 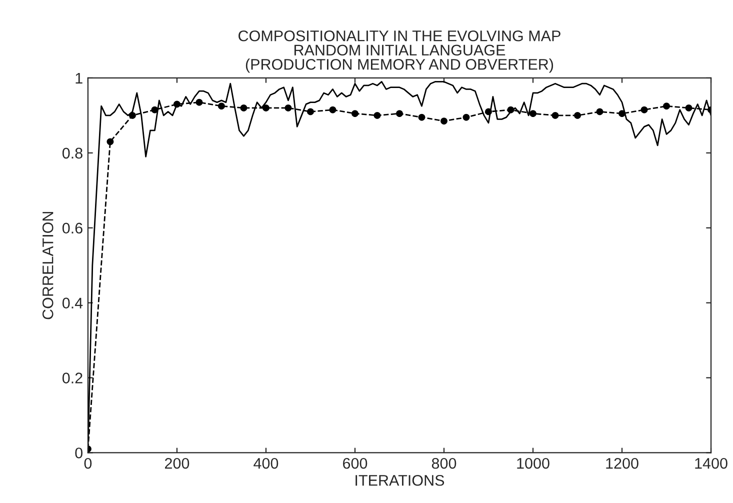 I want to click on y-tick-label: 0.4, so click(x=72, y=303).